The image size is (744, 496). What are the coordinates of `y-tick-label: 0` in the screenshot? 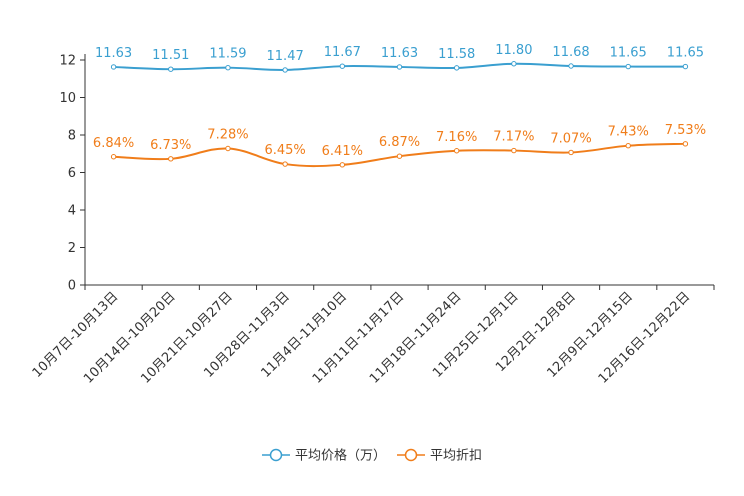 It's located at (72, 286).